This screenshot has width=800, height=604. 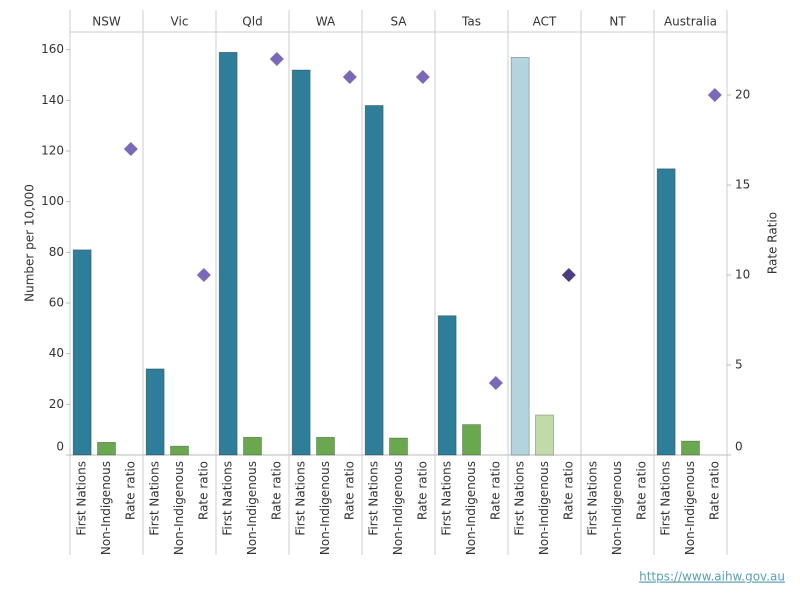 I want to click on y2-tick-label: 20, so click(x=742, y=95).